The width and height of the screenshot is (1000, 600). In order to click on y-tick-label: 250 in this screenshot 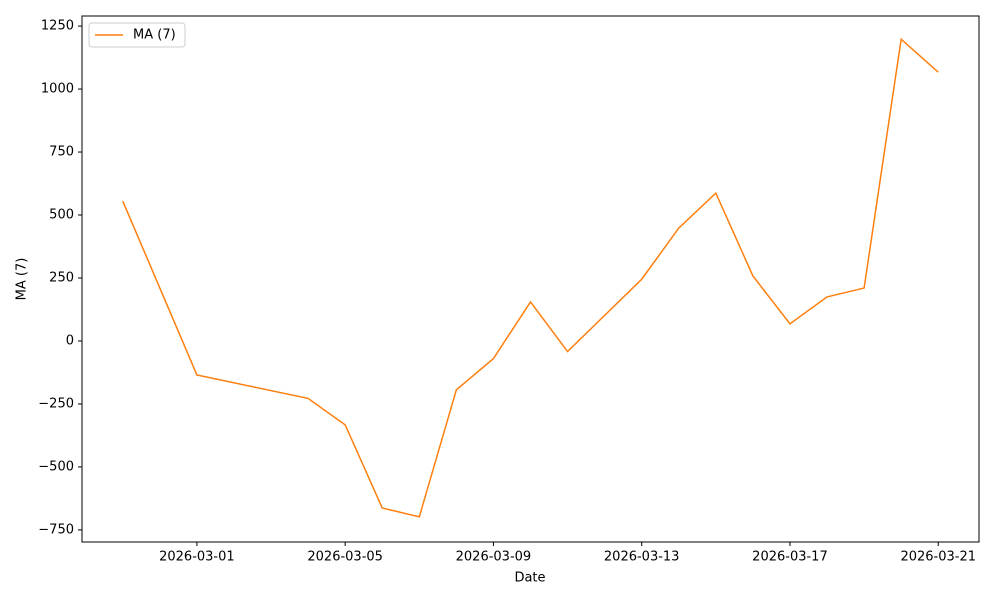, I will do `click(61, 277)`.